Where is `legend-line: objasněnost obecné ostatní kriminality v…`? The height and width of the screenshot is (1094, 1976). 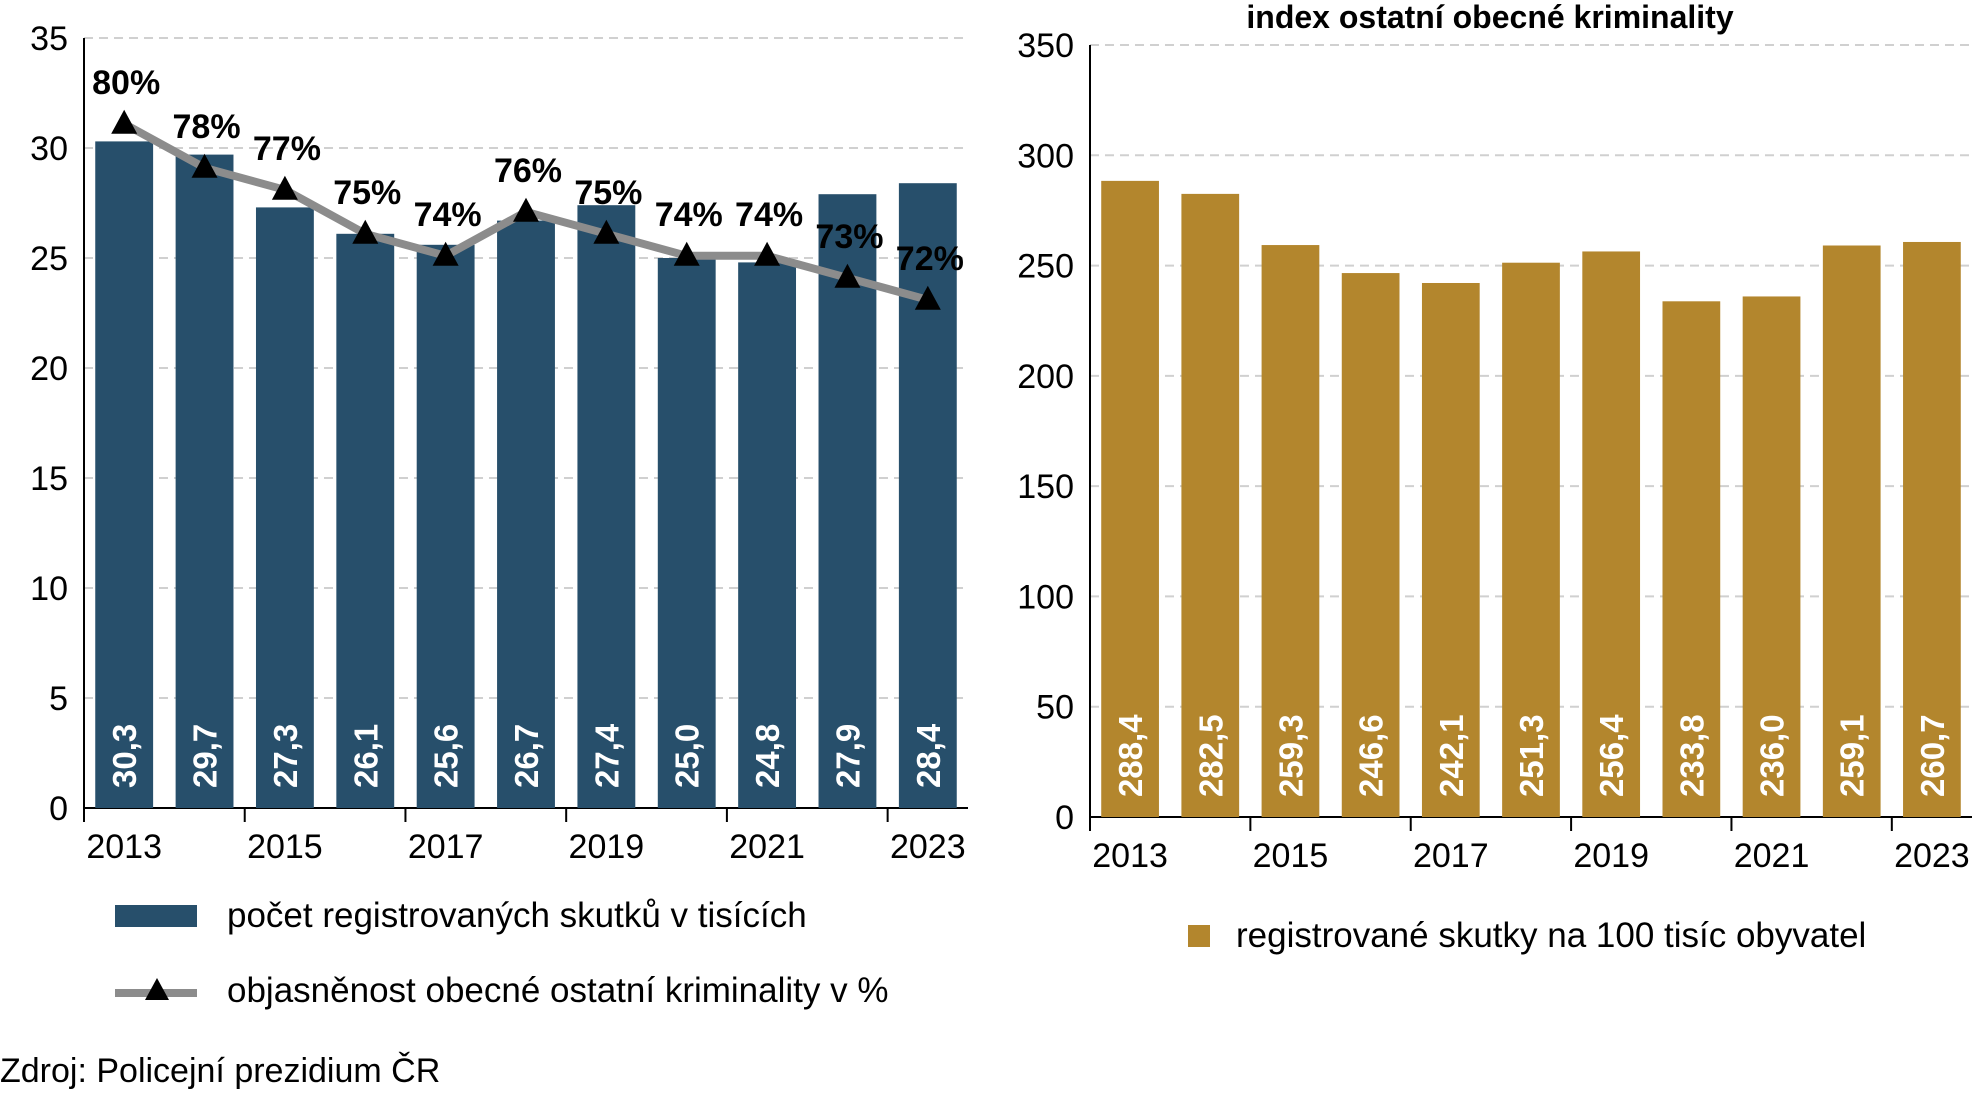
legend-line: objasněnost obecné ostatní kriminality v… is located at coordinates (501, 991).